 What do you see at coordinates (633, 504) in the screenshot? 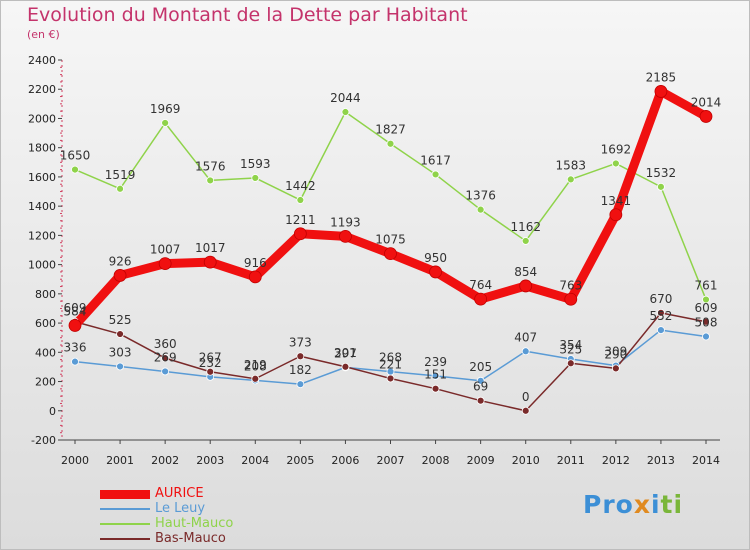
I see `proxiti-logo: Proxiti` at bounding box center [633, 504].